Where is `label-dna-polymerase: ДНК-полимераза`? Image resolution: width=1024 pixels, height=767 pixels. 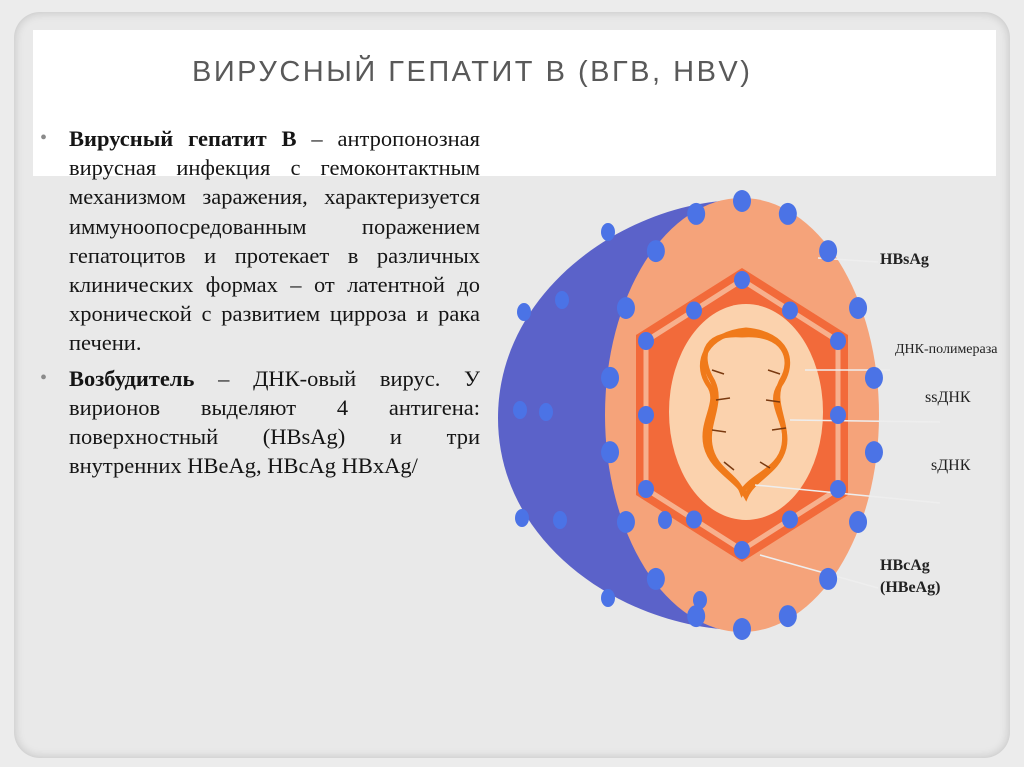
label-dna-polymerase: ДНК-полимераза is located at coordinates (946, 349).